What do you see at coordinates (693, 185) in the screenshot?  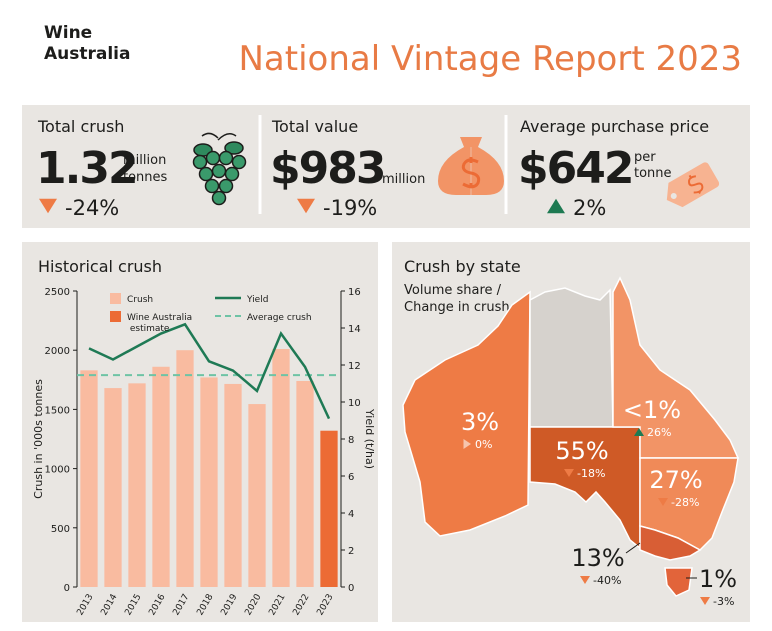 I see `price-tag-icon` at bounding box center [693, 185].